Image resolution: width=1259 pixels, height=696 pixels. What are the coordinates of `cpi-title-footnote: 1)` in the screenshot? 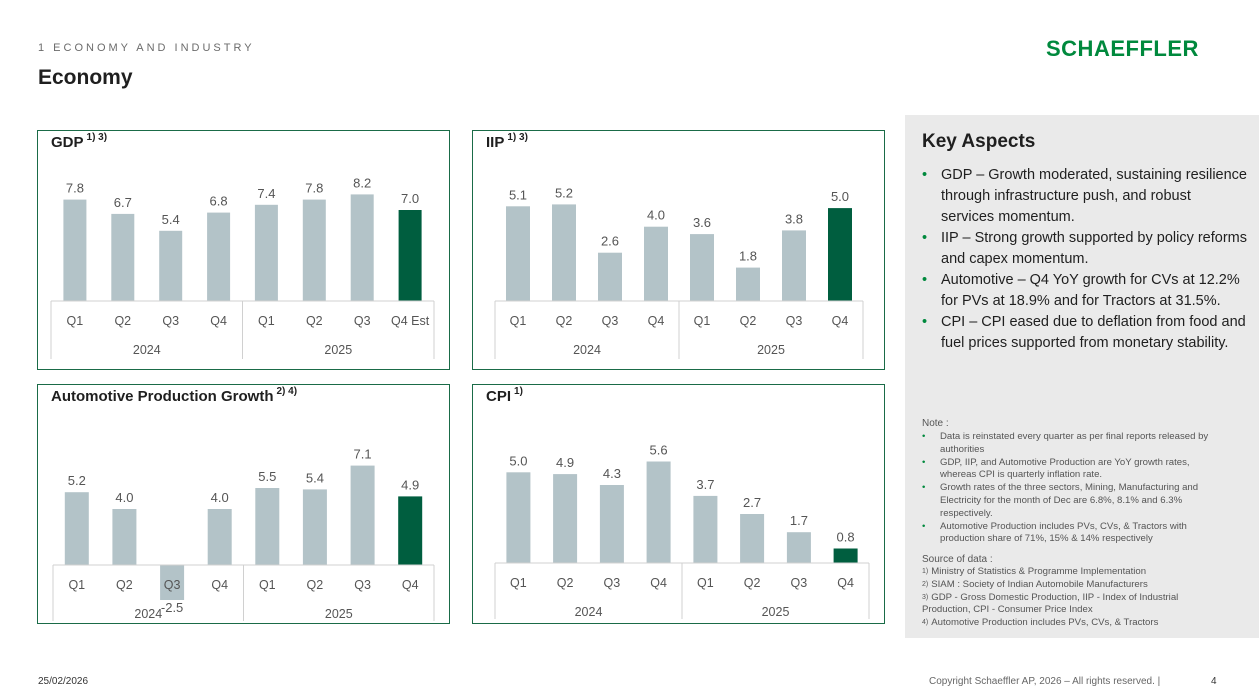 It's located at (518, 391).